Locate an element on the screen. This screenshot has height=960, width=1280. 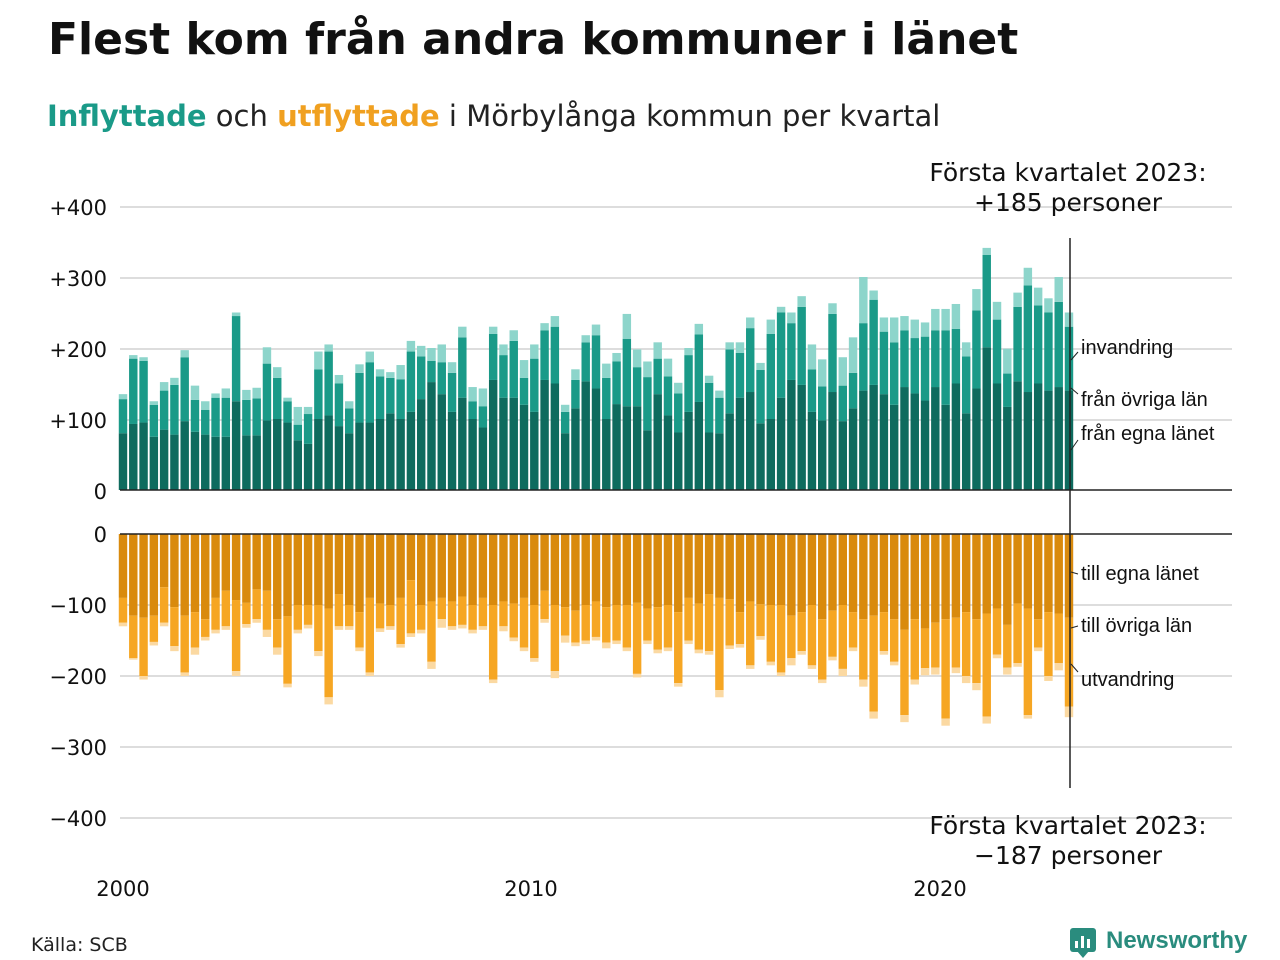
annotation-bottom-line2: −187 personer is located at coordinates (1068, 855).